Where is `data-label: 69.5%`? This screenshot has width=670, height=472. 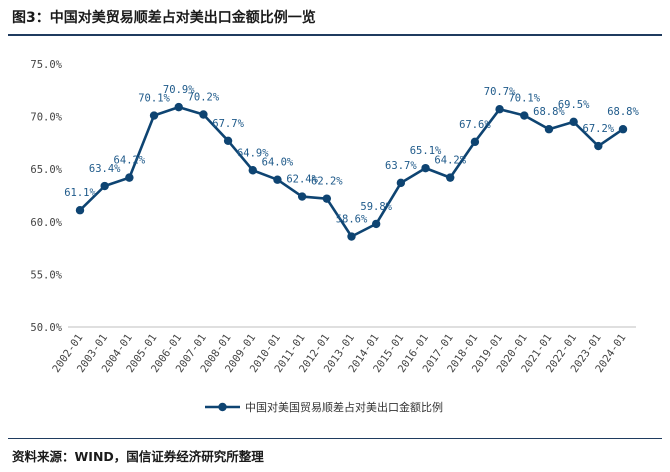
data-label: 69.5% is located at coordinates (574, 105).